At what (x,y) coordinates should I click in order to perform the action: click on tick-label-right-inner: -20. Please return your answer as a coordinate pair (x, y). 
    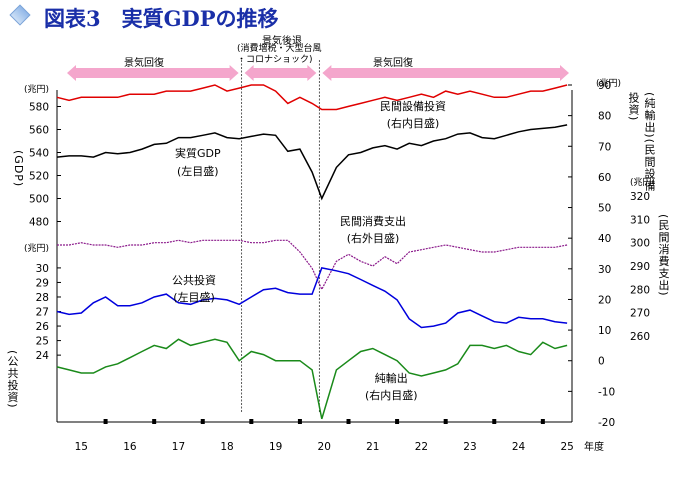
    Looking at the image, I should click on (606, 423).